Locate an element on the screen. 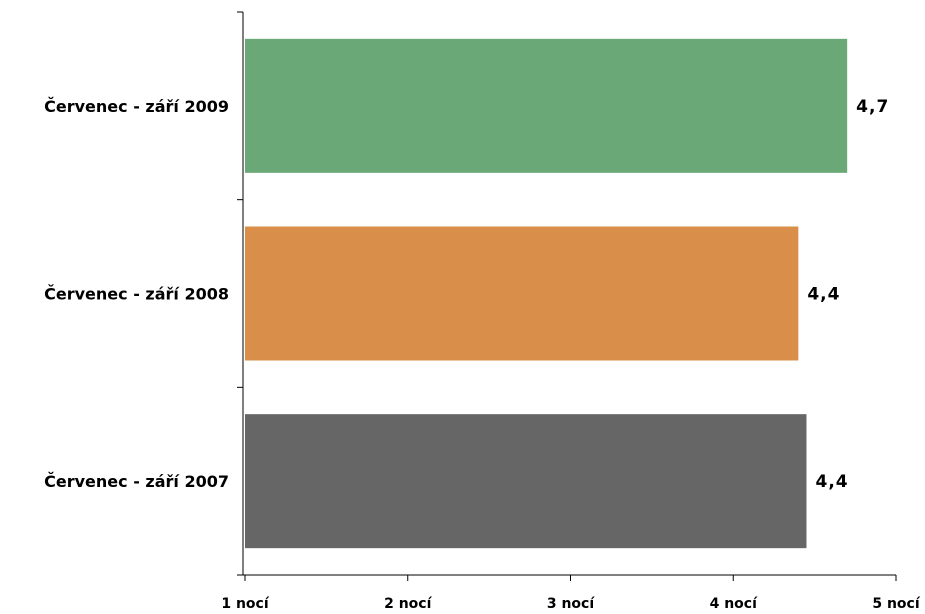  category-label: Červenec - září 2008 is located at coordinates (136, 294).